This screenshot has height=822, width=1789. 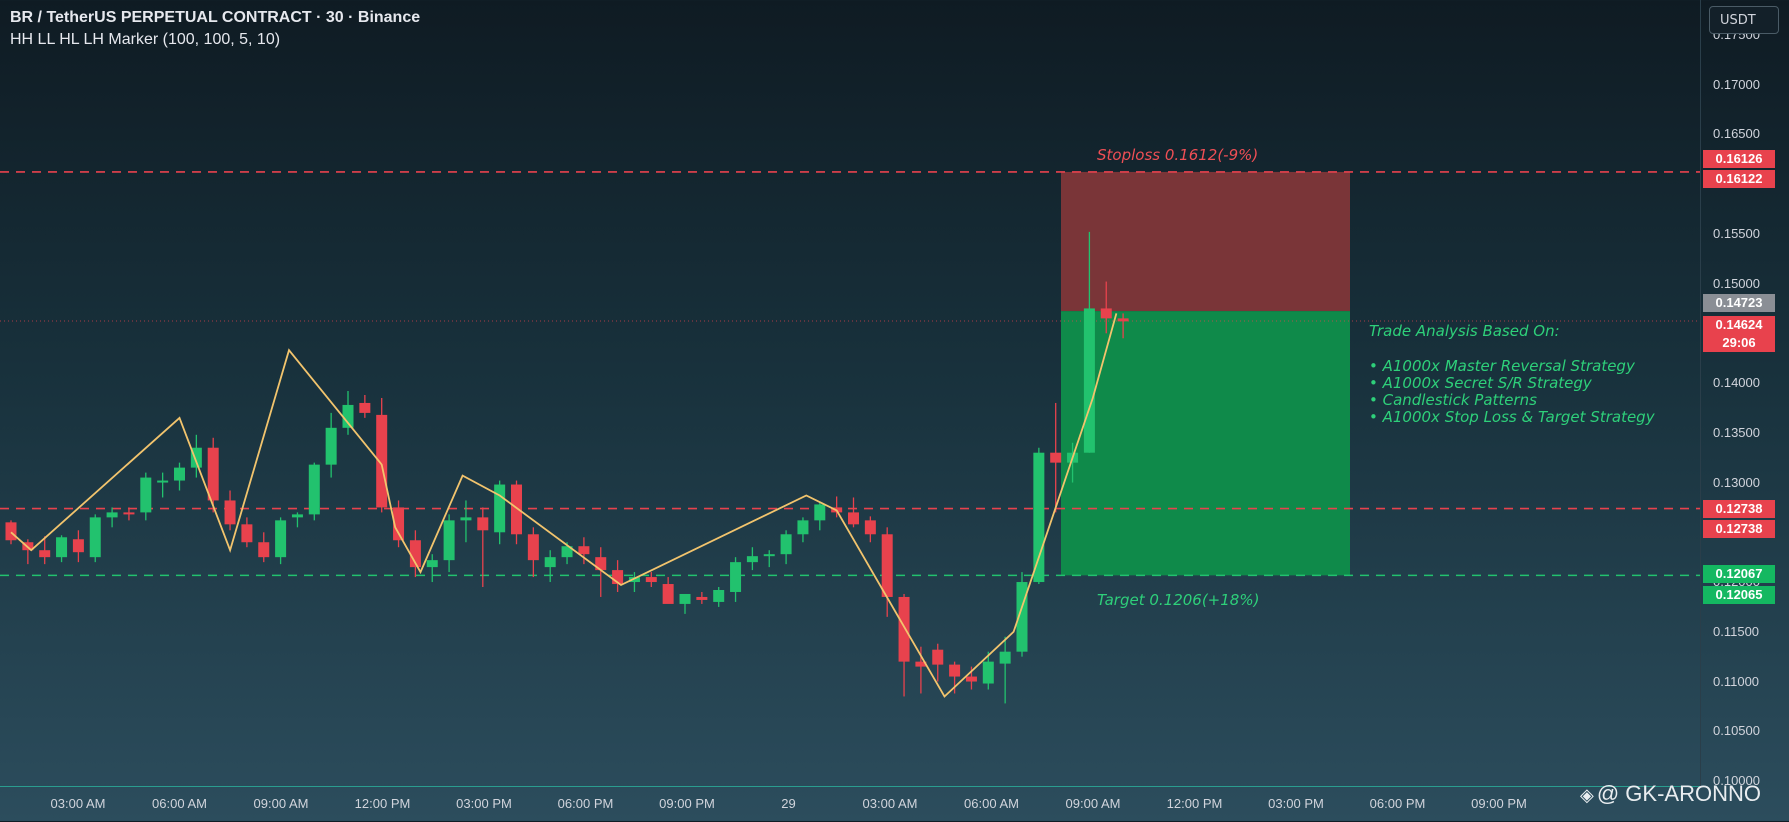 What do you see at coordinates (1499, 803) in the screenshot?
I see `time-label: 09:00 PM` at bounding box center [1499, 803].